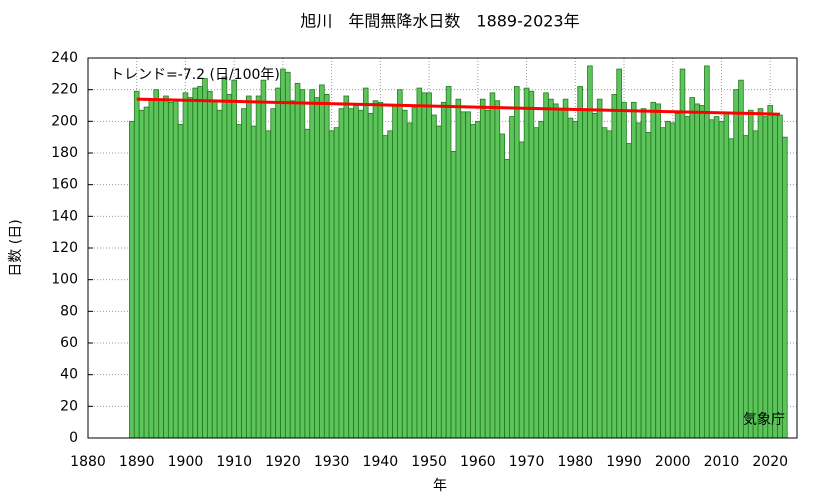 Image resolution: width=833 pixels, height=498 pixels. What do you see at coordinates (429, 462) in the screenshot?
I see `x-tick-label: 1950` at bounding box center [429, 462].